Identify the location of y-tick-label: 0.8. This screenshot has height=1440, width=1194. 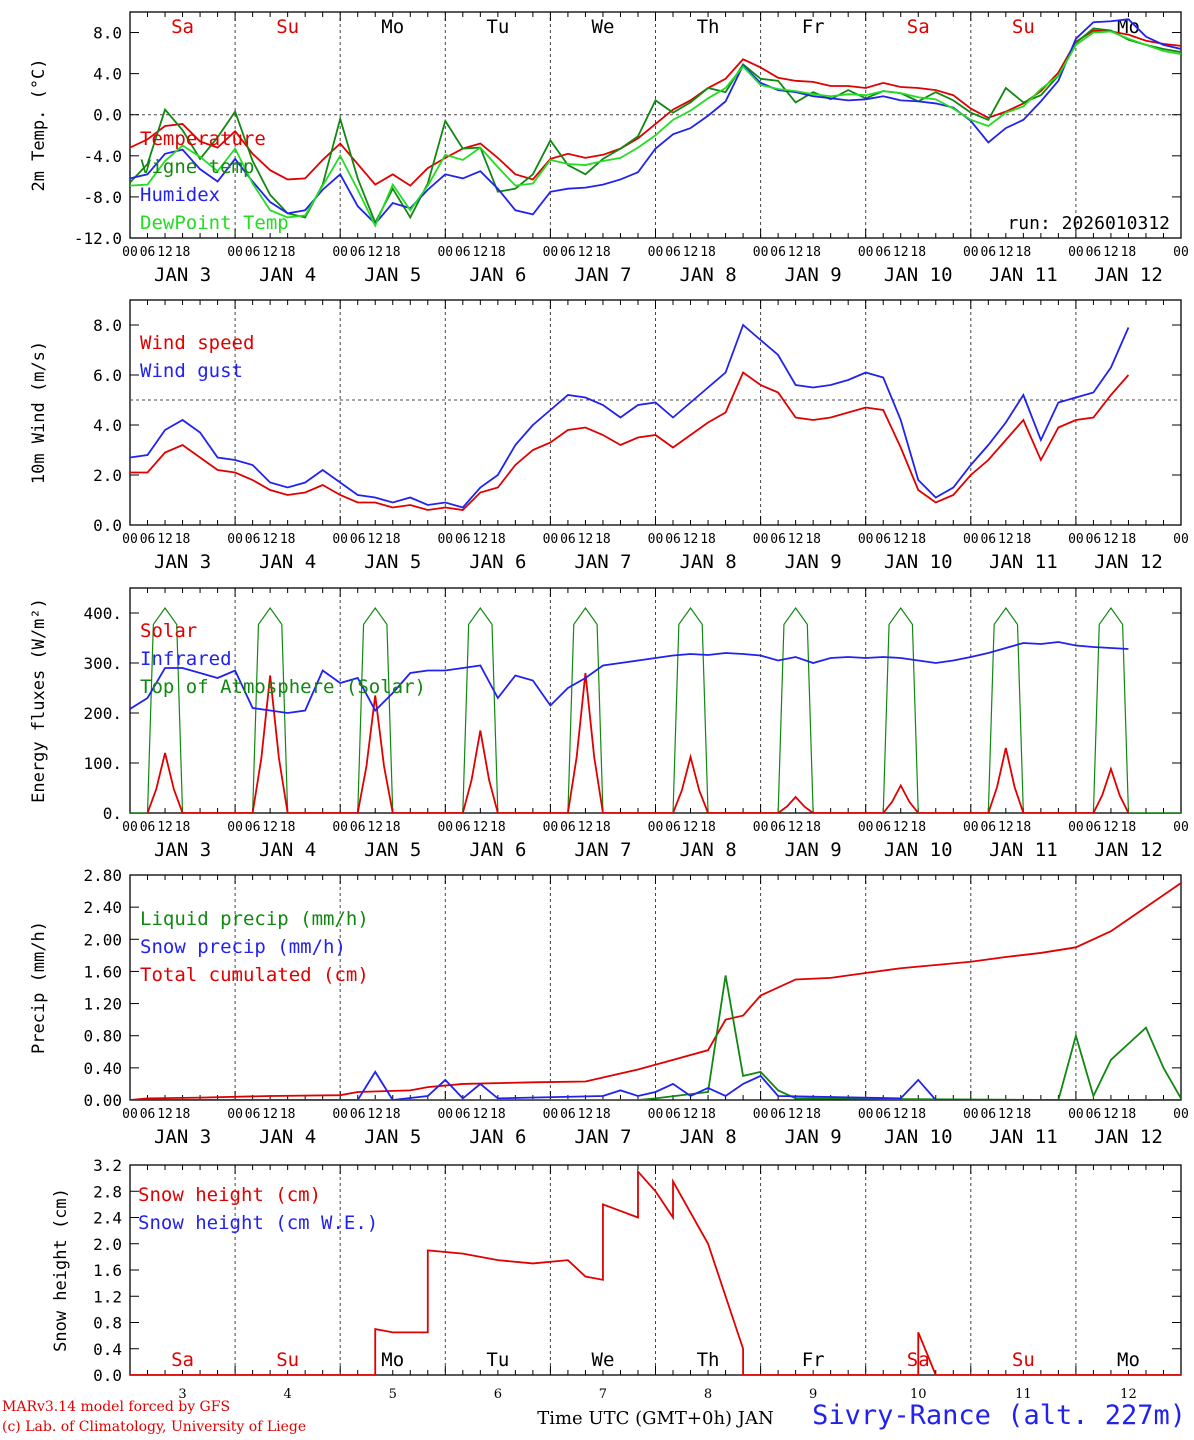
(107, 1323).